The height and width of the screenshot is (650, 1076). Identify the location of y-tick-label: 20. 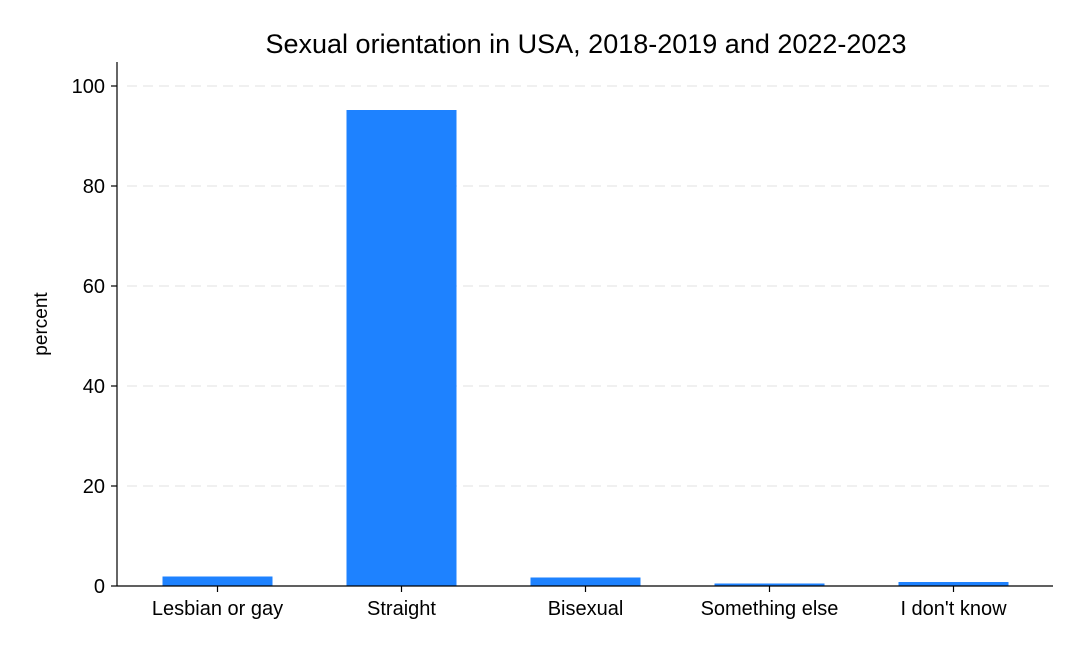
(94, 487).